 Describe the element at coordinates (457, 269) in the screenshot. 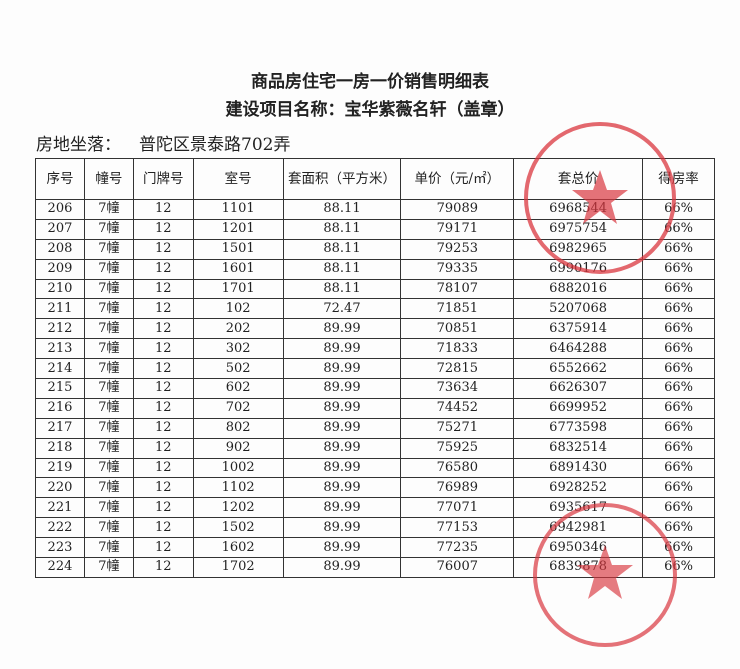

I see `table-cell: 79335` at that location.